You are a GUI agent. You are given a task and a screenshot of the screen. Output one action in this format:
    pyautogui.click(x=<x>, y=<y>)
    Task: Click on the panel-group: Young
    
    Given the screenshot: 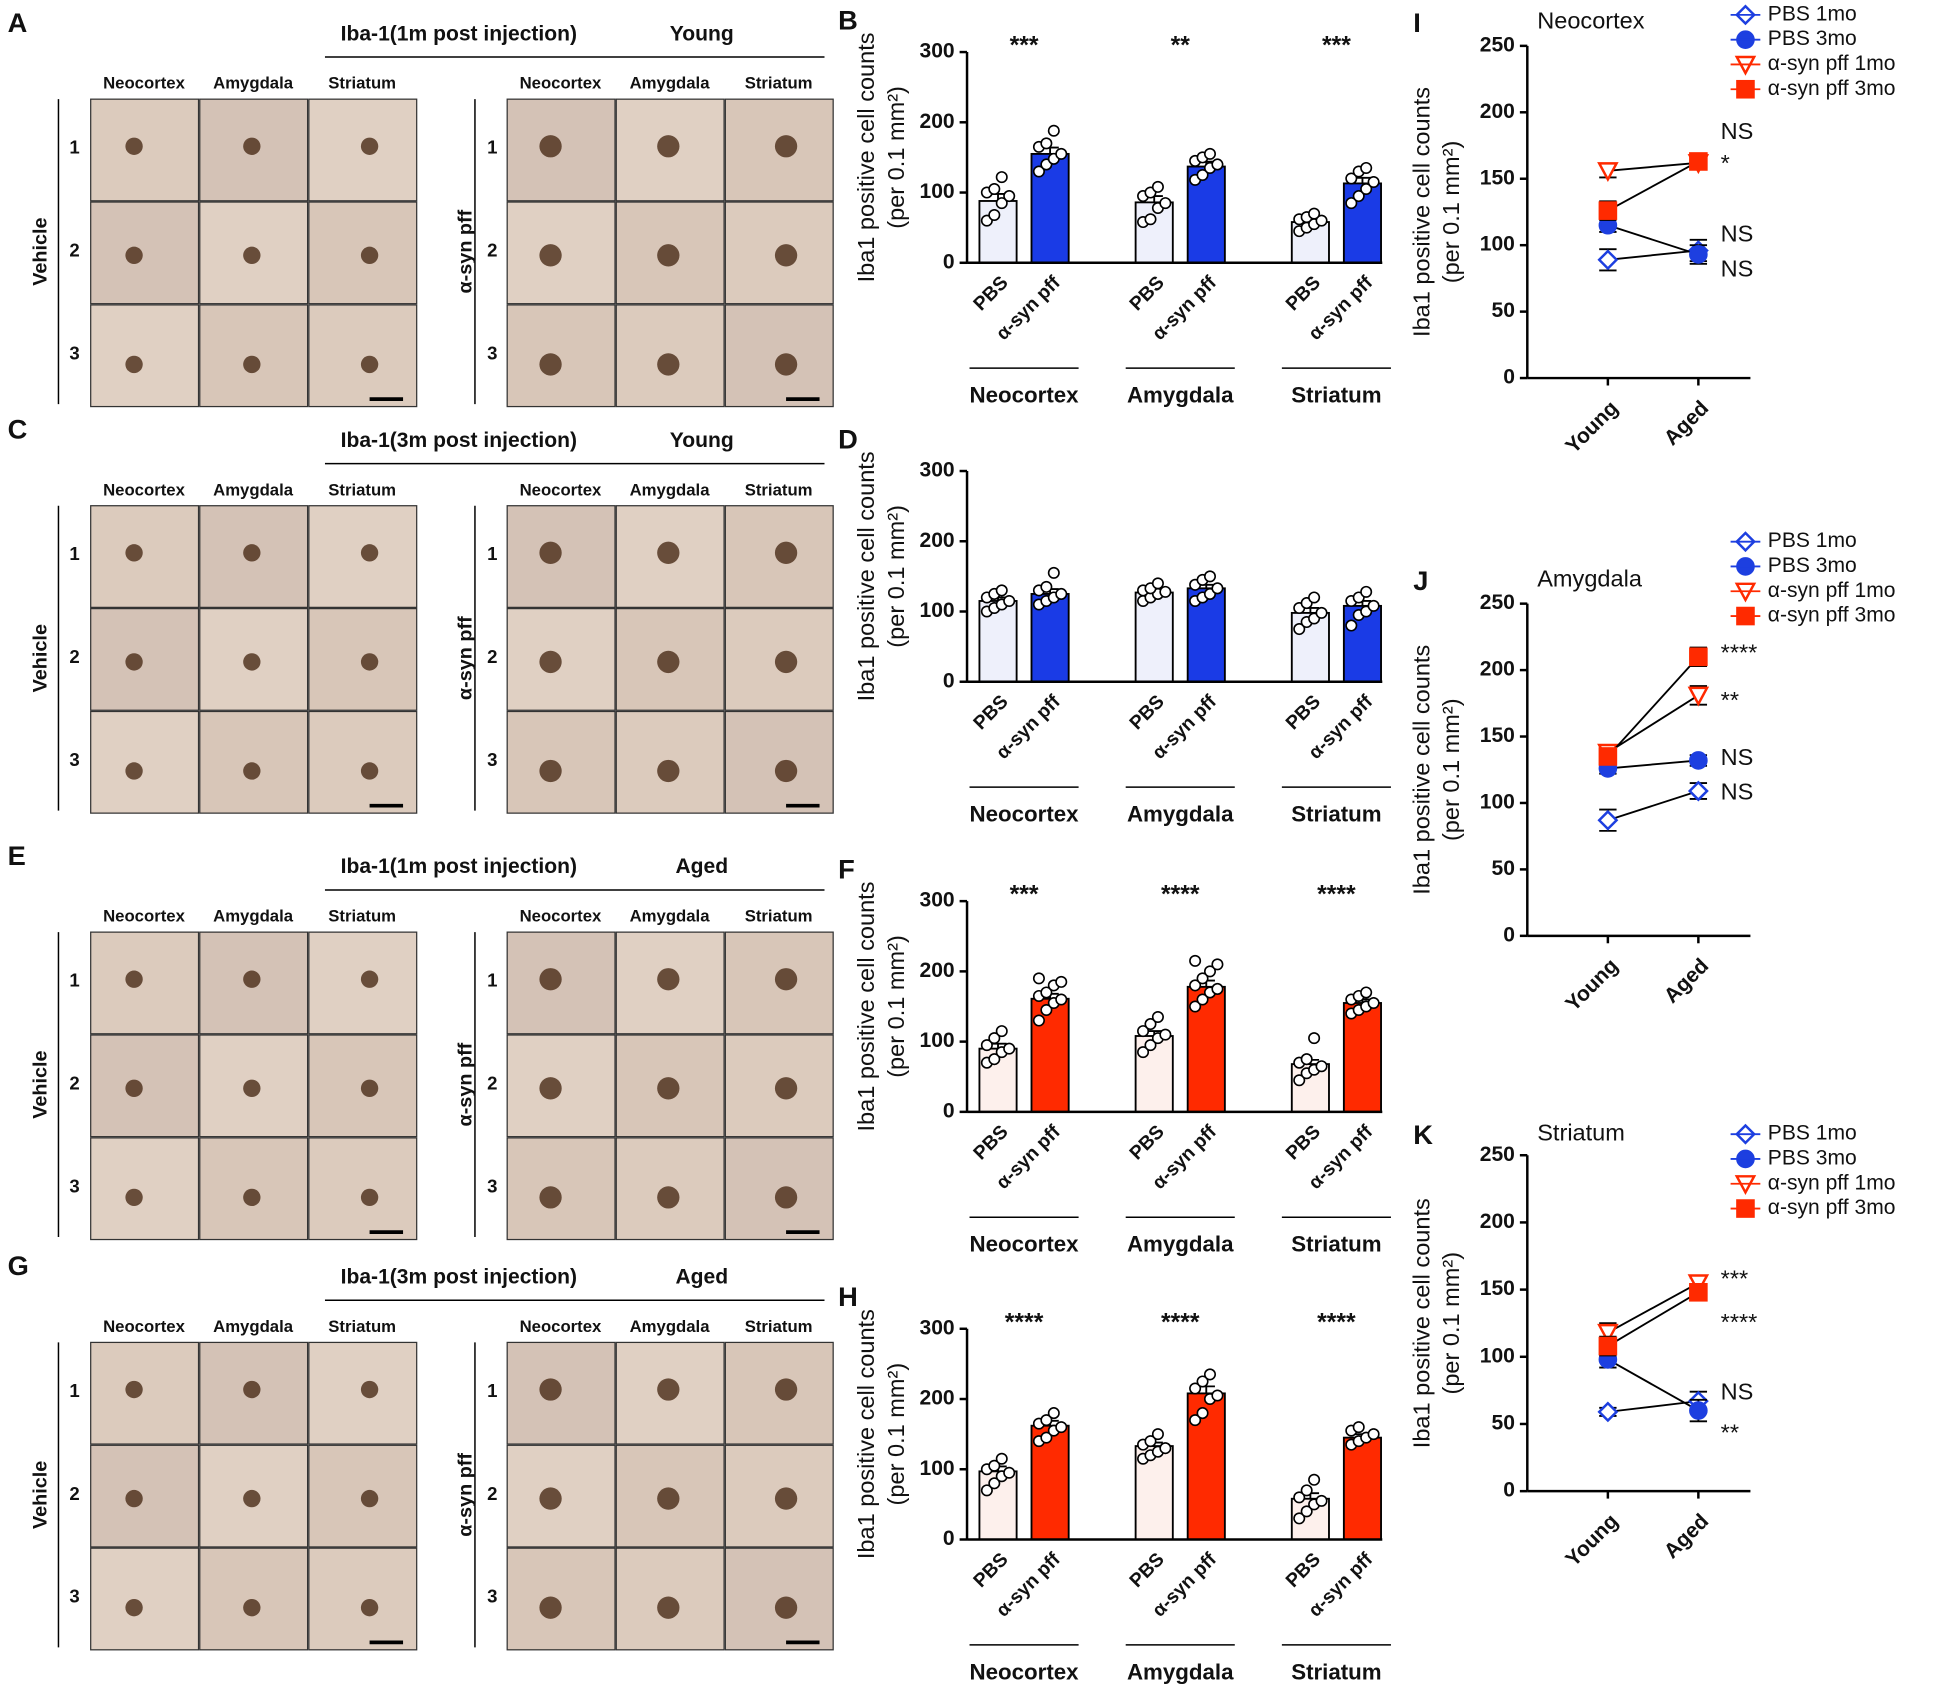 What is the action you would take?
    pyautogui.click(x=702, y=440)
    